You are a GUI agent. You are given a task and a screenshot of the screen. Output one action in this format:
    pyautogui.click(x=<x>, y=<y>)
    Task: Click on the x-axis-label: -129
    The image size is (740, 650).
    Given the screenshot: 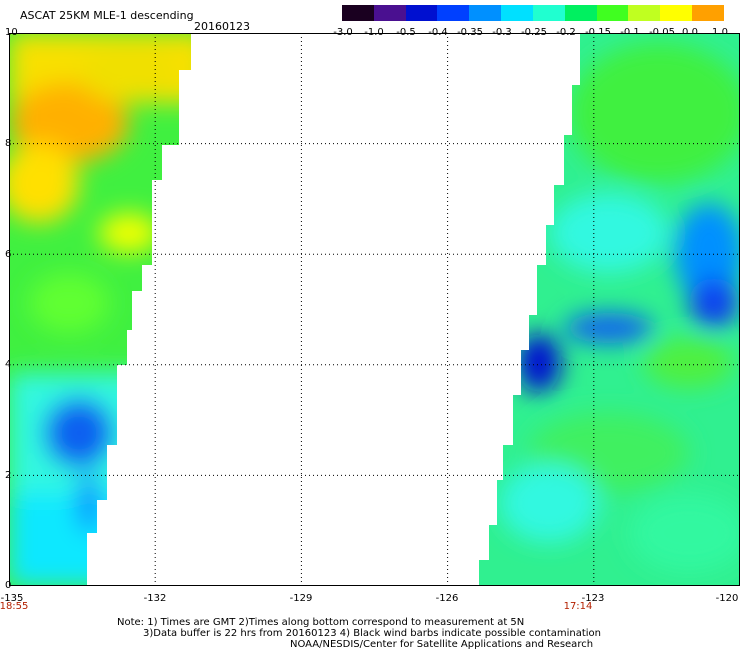 What is the action you would take?
    pyautogui.click(x=301, y=598)
    